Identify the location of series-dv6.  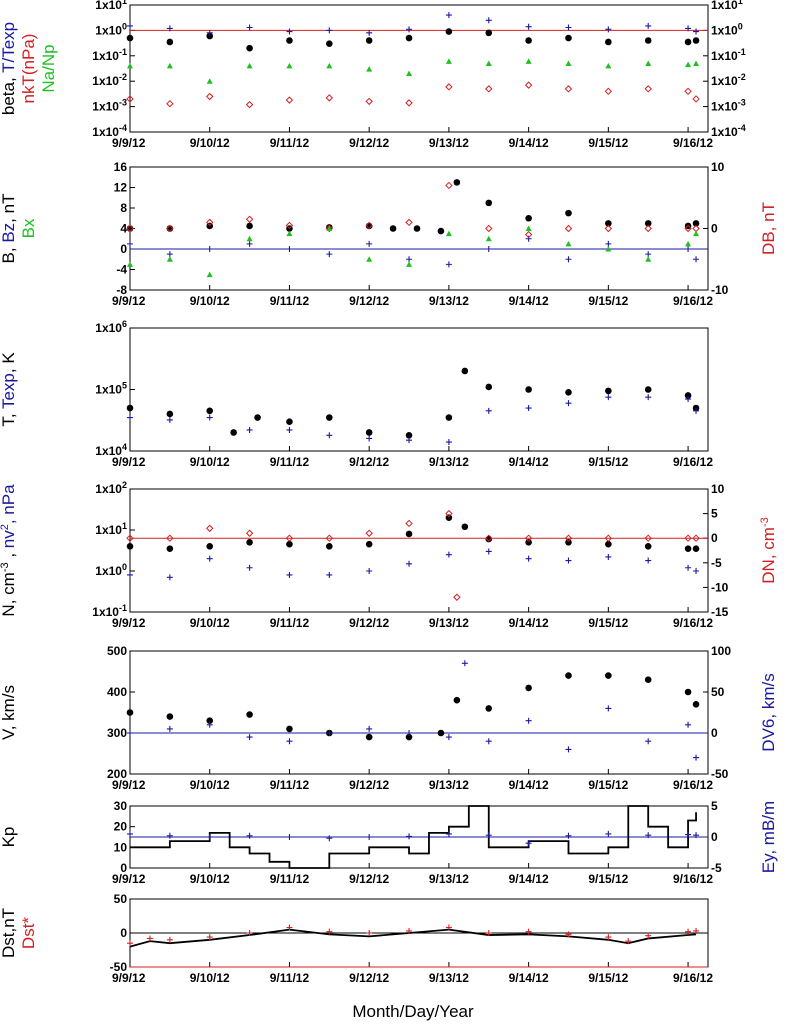
(413, 710).